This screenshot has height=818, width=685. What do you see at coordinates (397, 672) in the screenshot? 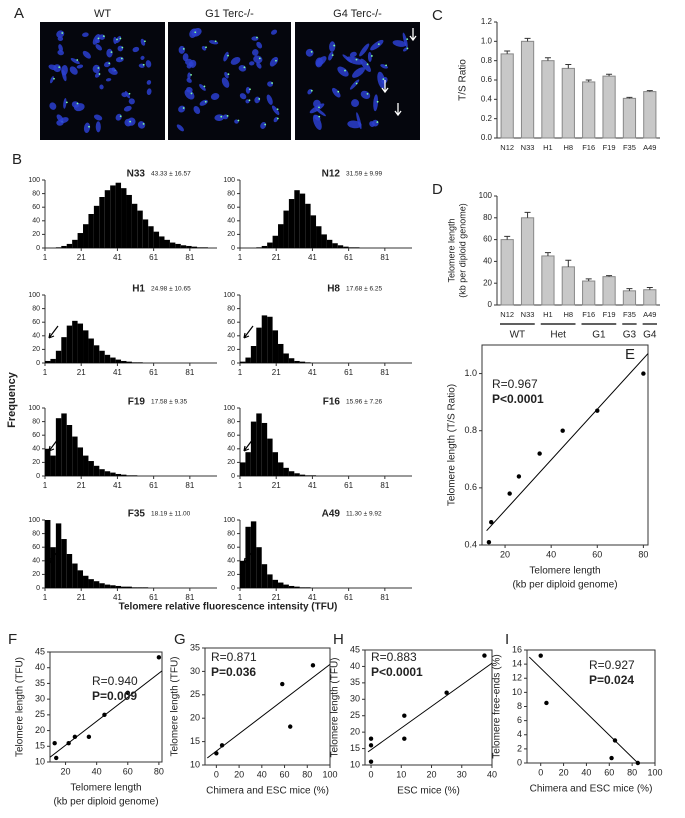
I see `annotation: P<0.0001` at bounding box center [397, 672].